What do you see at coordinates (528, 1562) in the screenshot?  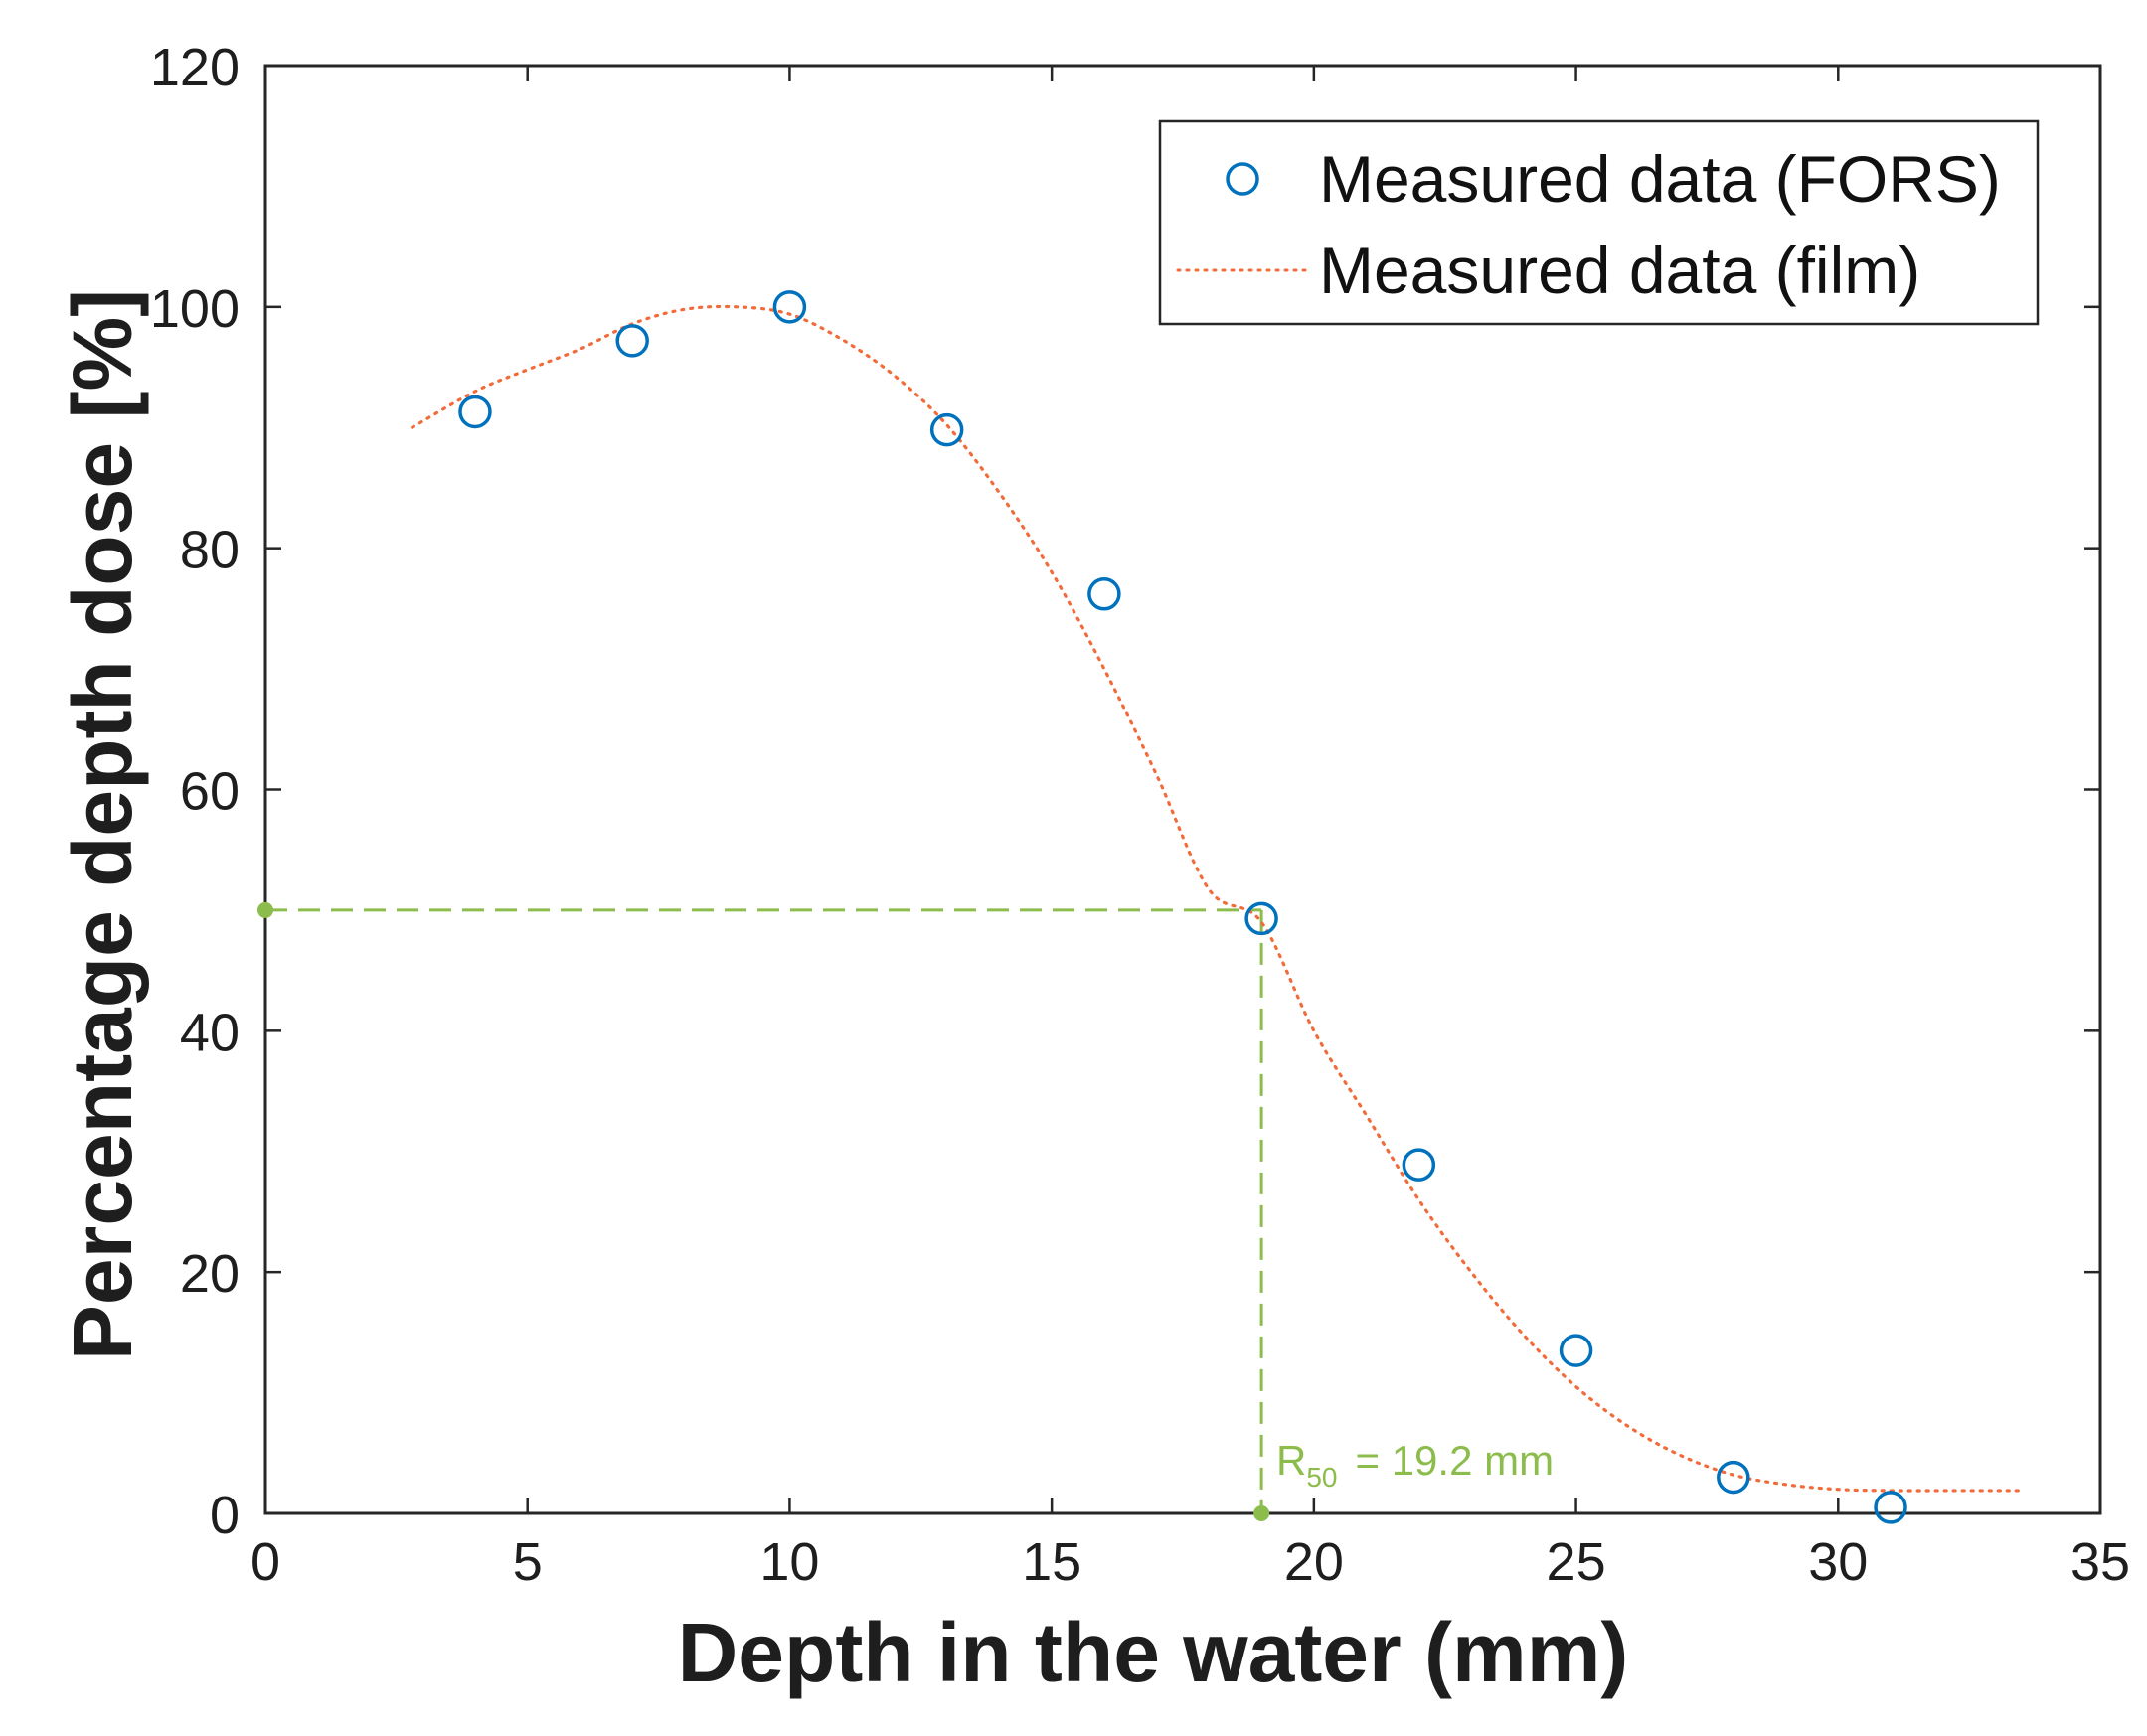 I see `x-tick-label: 5` at bounding box center [528, 1562].